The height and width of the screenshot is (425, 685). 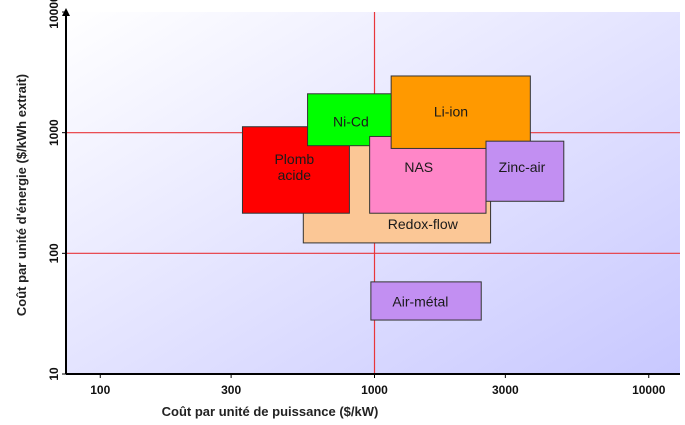 I want to click on range-box-label-line: acide, so click(x=295, y=175).